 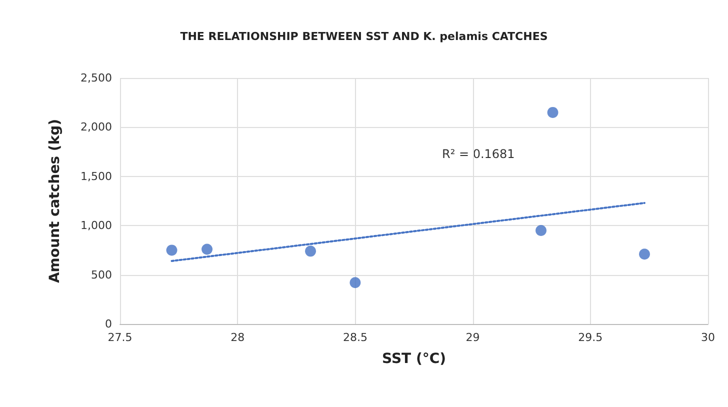 I want to click on y-tick-label: 0, so click(x=108, y=324).